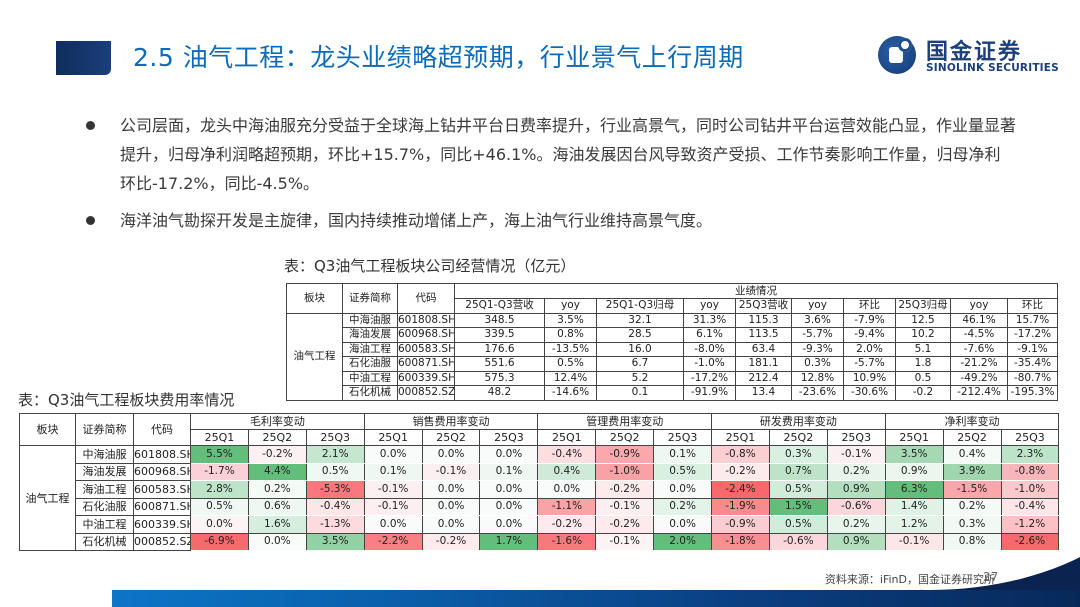  What do you see at coordinates (1032, 378) in the screenshot?
I see `value-cell: -80.7%` at bounding box center [1032, 378].